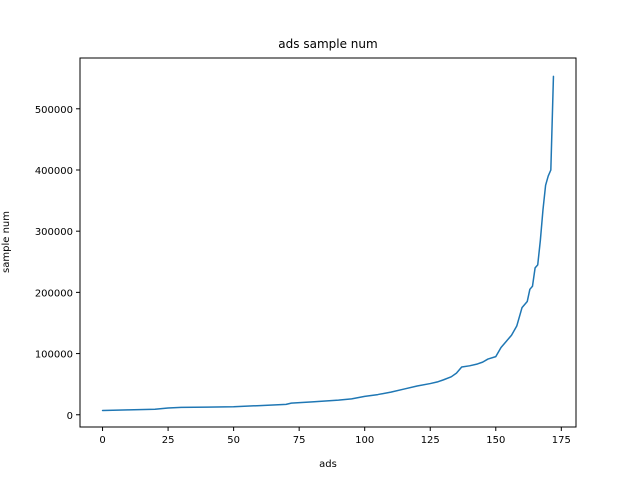 This screenshot has width=640, height=484. I want to click on y-tick-label: 300000, so click(54, 232).